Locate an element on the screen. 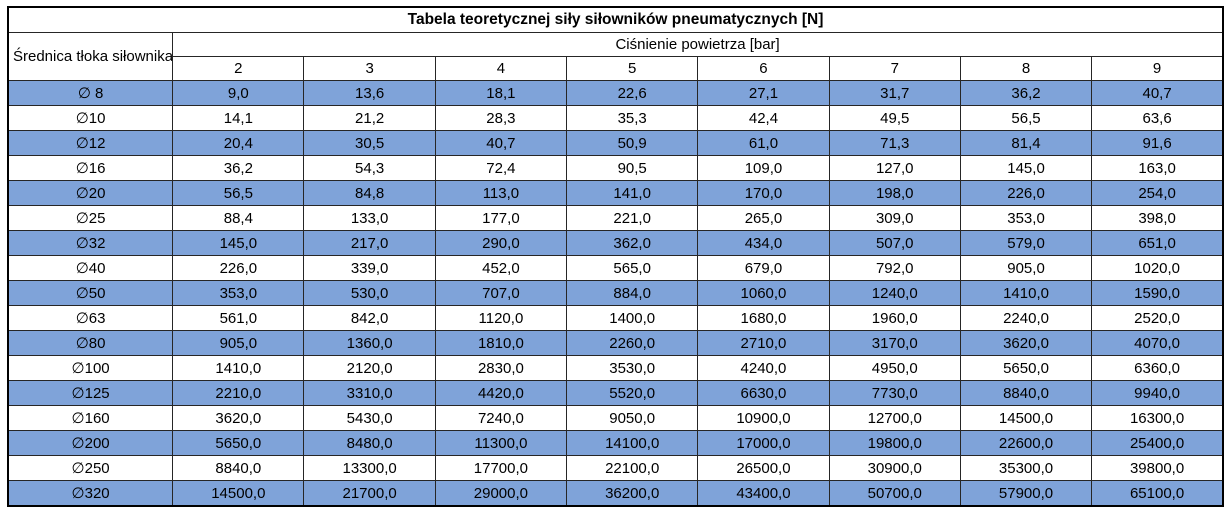  force-value-cell: 127,0 is located at coordinates (894, 168).